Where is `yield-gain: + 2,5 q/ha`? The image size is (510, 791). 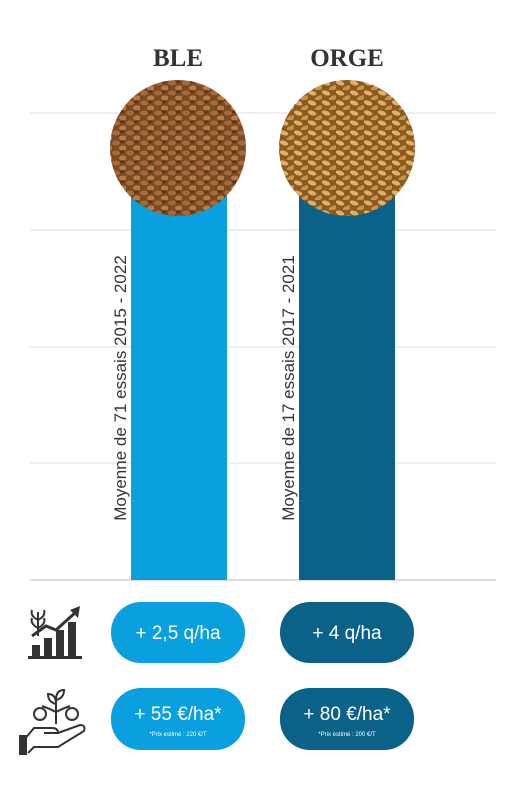 yield-gain: + 2,5 q/ha is located at coordinates (177, 633).